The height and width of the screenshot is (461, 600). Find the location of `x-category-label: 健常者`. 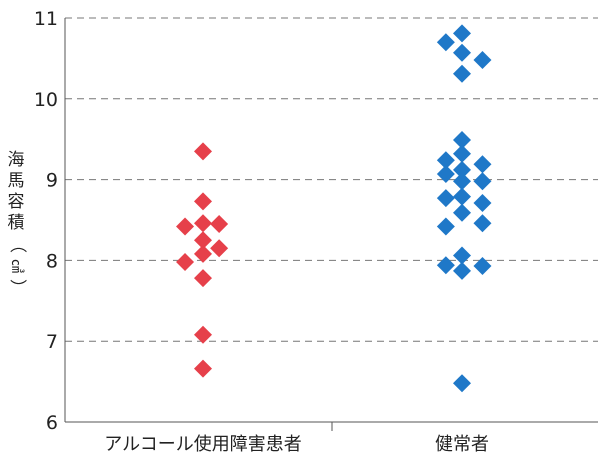

x-category-label: 健常者 is located at coordinates (462, 444).